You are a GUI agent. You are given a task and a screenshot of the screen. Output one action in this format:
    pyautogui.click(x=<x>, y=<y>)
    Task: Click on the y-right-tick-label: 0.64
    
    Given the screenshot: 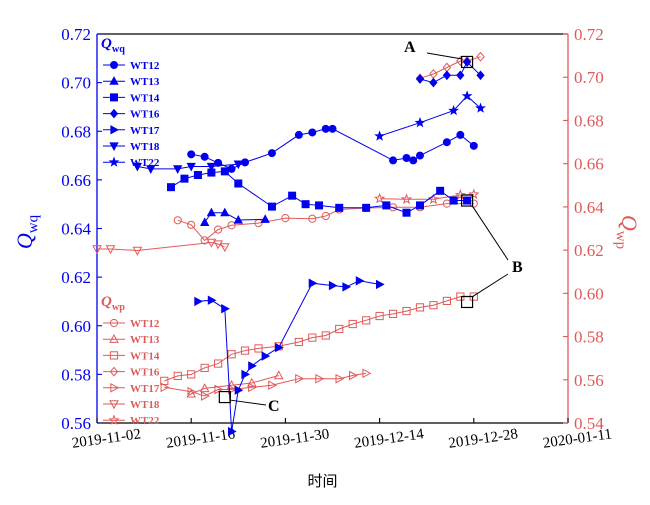 What is the action you would take?
    pyautogui.click(x=589, y=207)
    